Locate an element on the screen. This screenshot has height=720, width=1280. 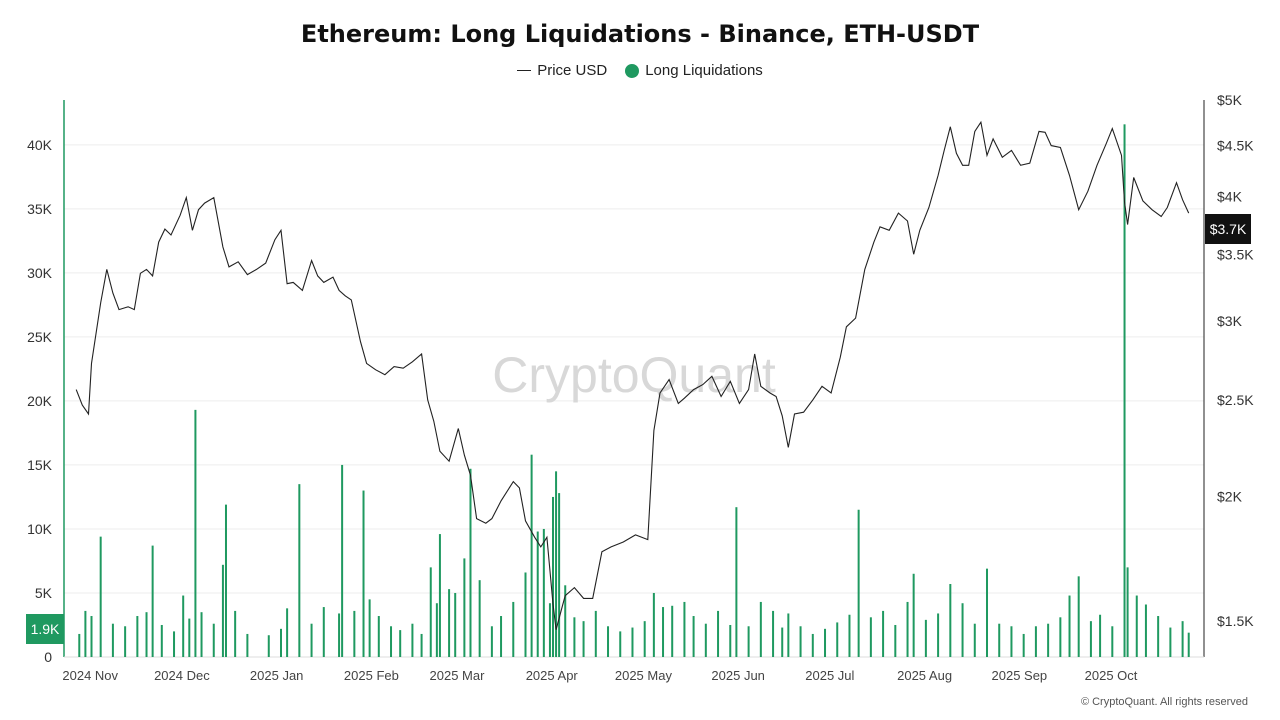
legend-item-long-liquidations: Long Liquidations is located at coordinates (694, 70).